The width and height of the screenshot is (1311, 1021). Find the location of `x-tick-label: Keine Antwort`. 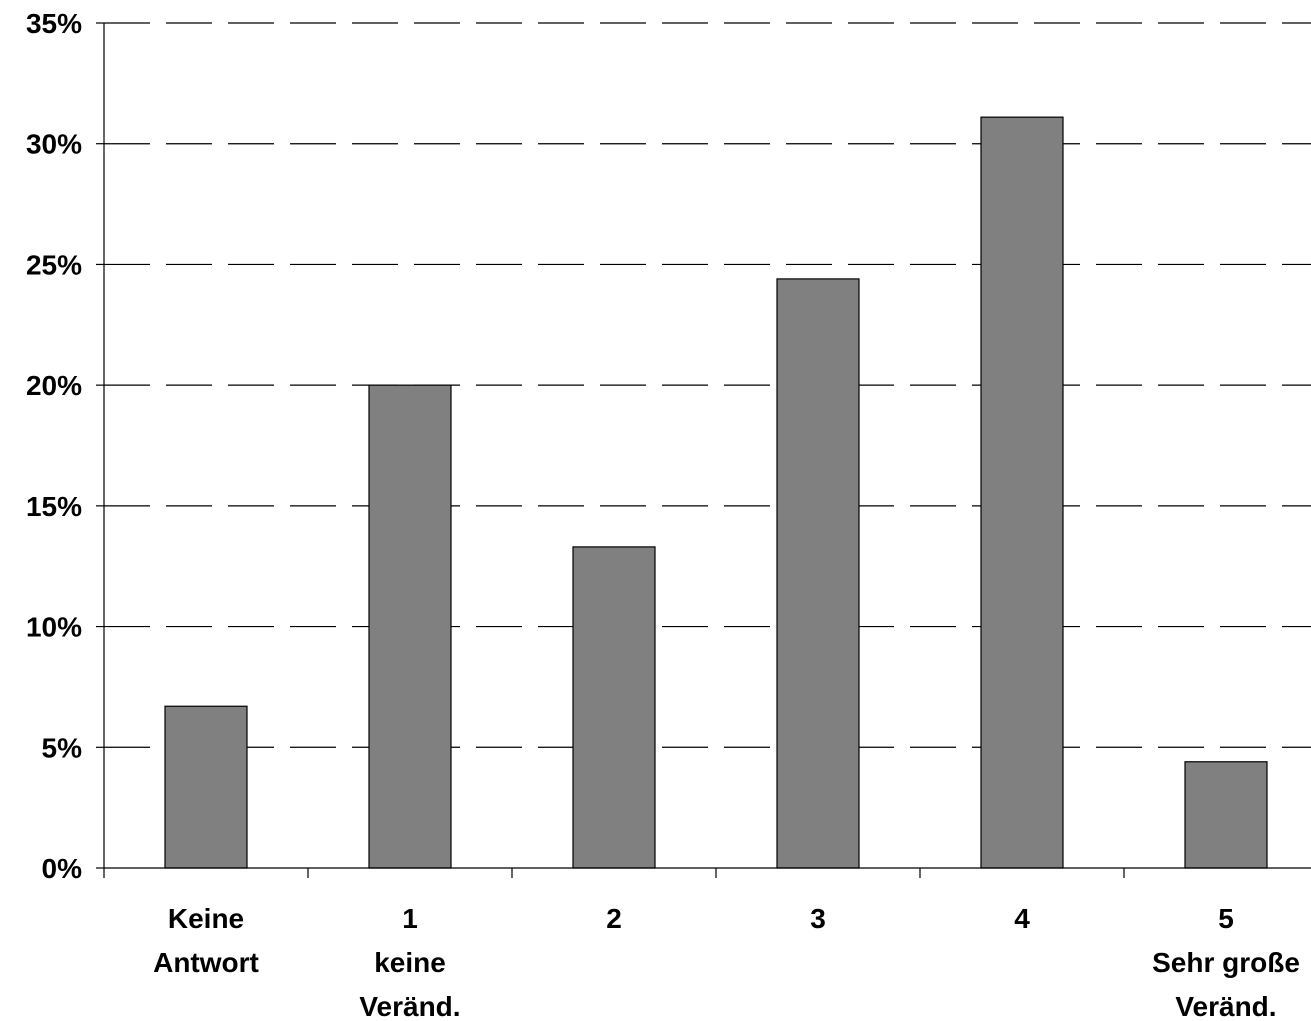

x-tick-label: Keine Antwort is located at coordinates (206, 940).